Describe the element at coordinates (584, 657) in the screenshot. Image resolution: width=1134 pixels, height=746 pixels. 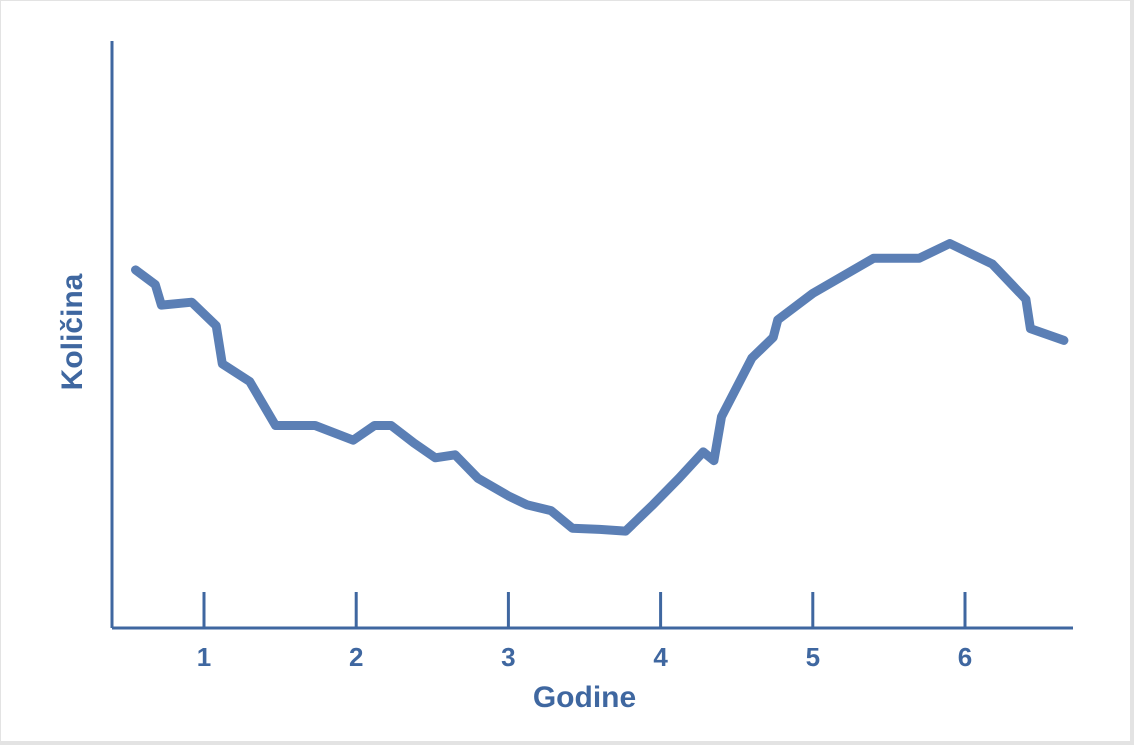
I see `x-axis-tick-labels: 1 2 3 4 5 6` at that location.